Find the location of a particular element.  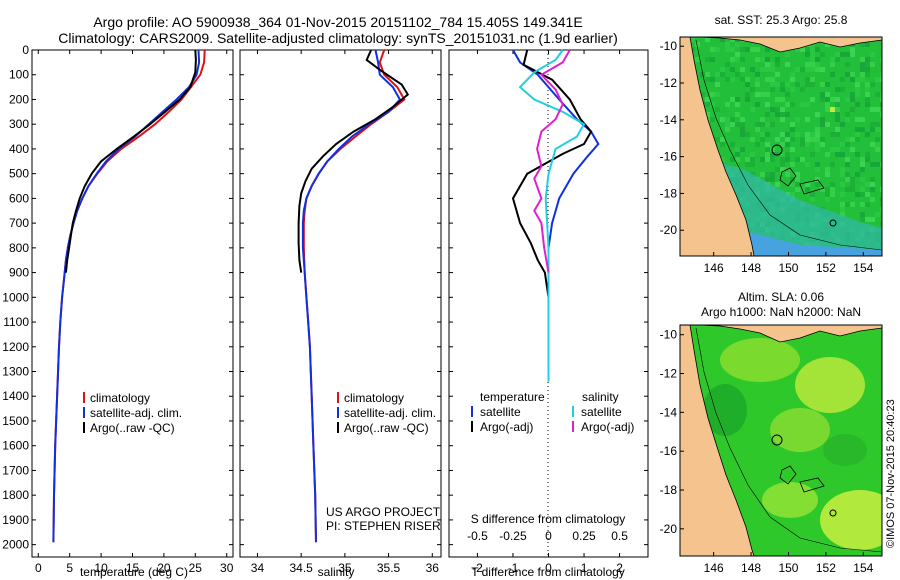

map-x-tick-label: 148 is located at coordinates (751, 268).